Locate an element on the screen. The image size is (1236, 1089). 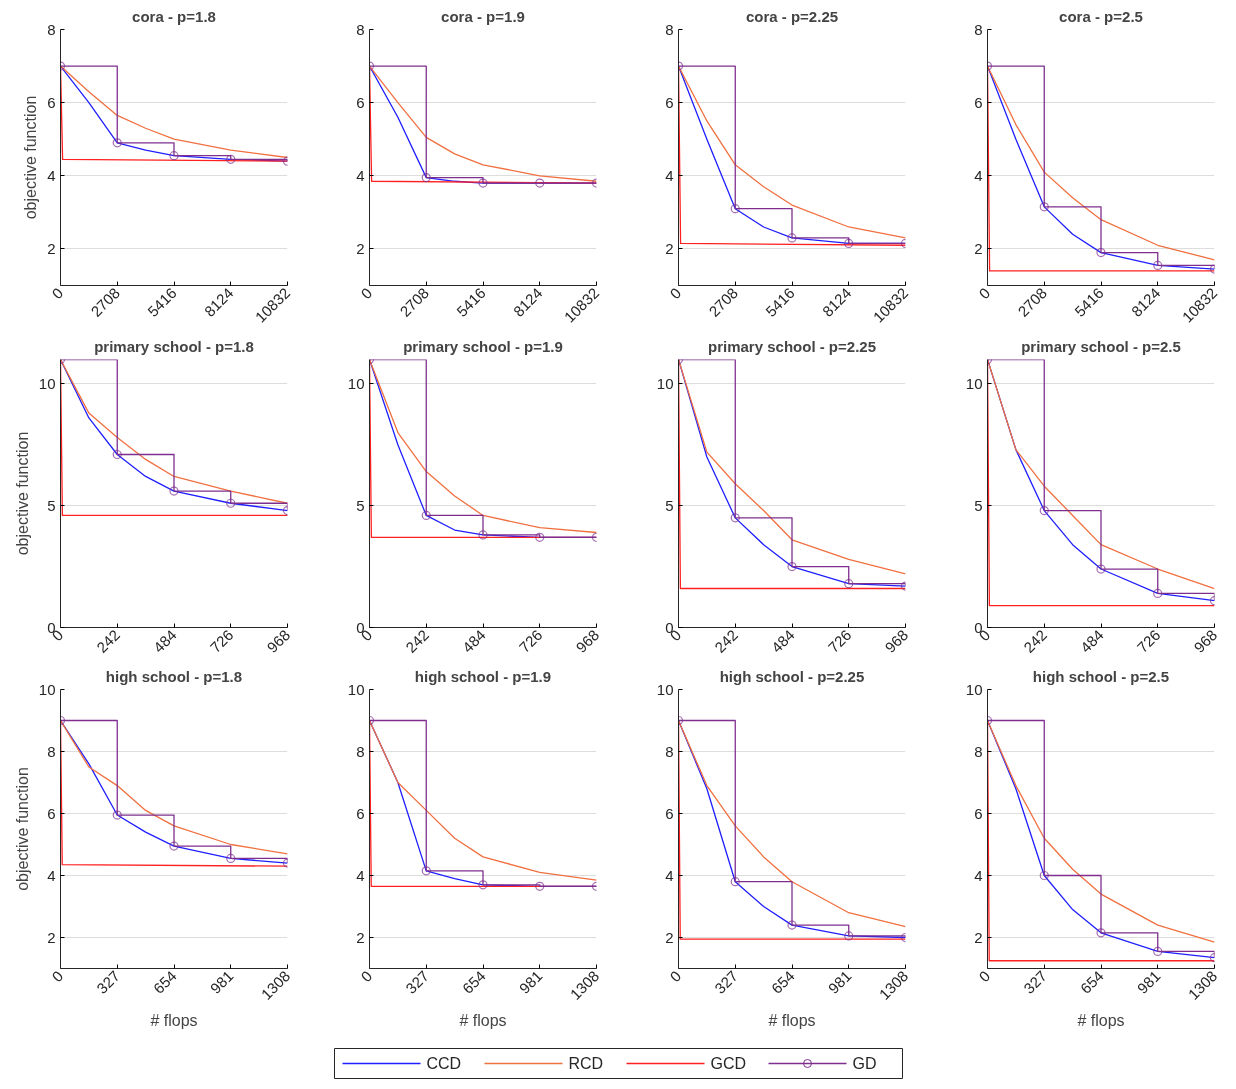
chart-title: primary school - p=1.9 is located at coordinates (483, 346).